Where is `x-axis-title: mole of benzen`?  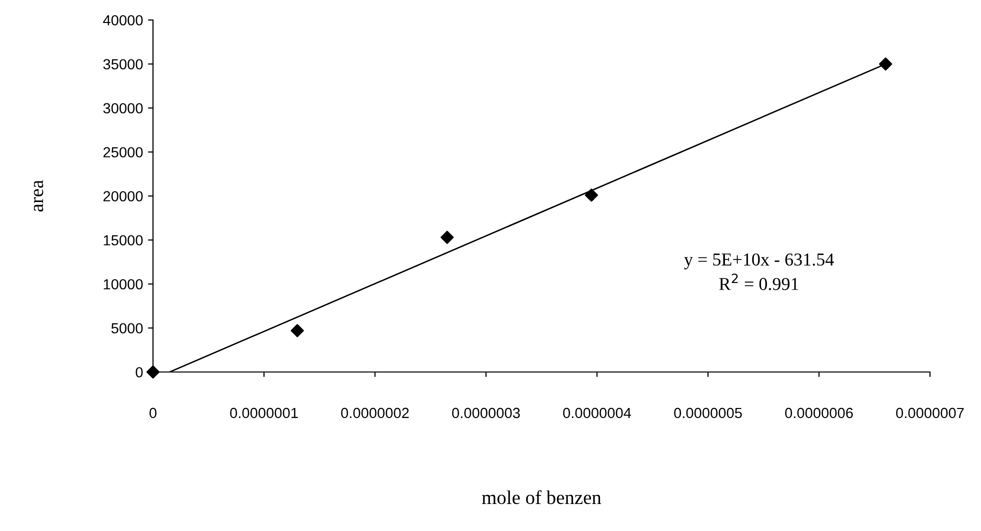 x-axis-title: mole of benzen is located at coordinates (542, 497).